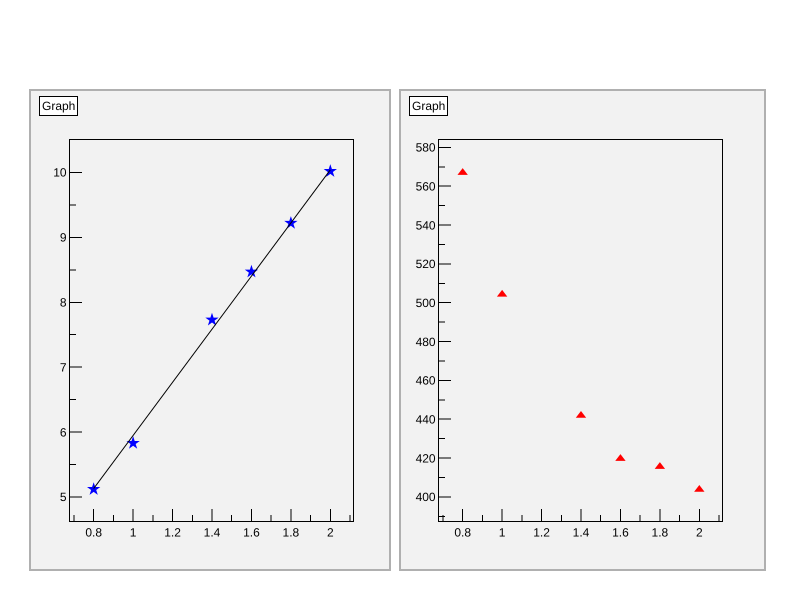  What do you see at coordinates (426, 458) in the screenshot?
I see `y-tick-label: 420` at bounding box center [426, 458].